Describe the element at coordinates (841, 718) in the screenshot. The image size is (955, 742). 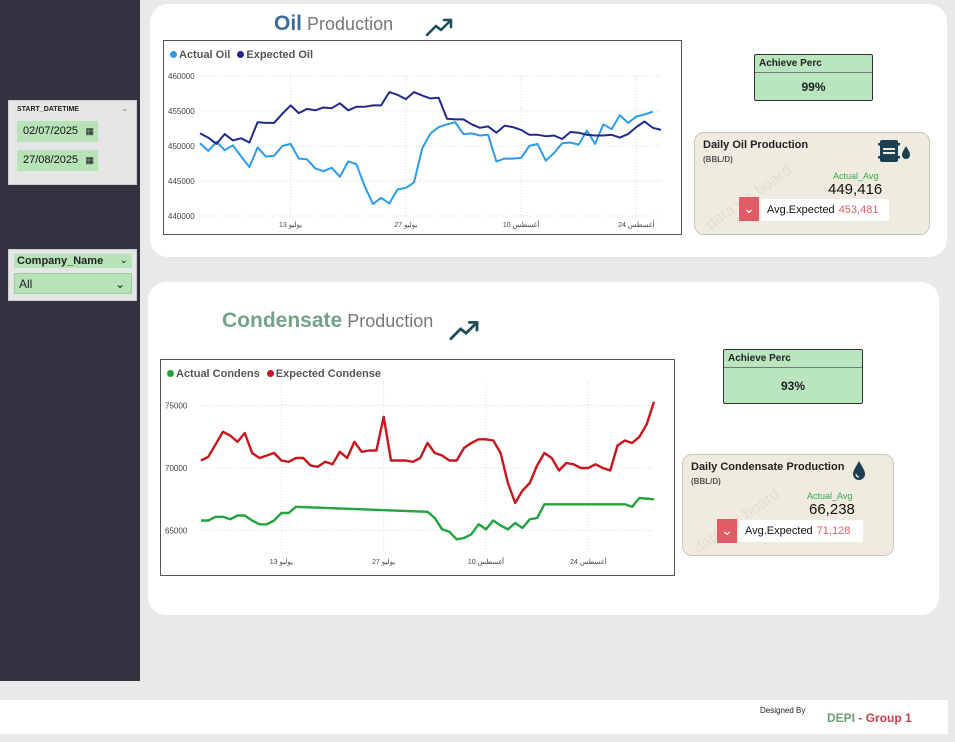
I see `brand-depi: DEPI` at that location.